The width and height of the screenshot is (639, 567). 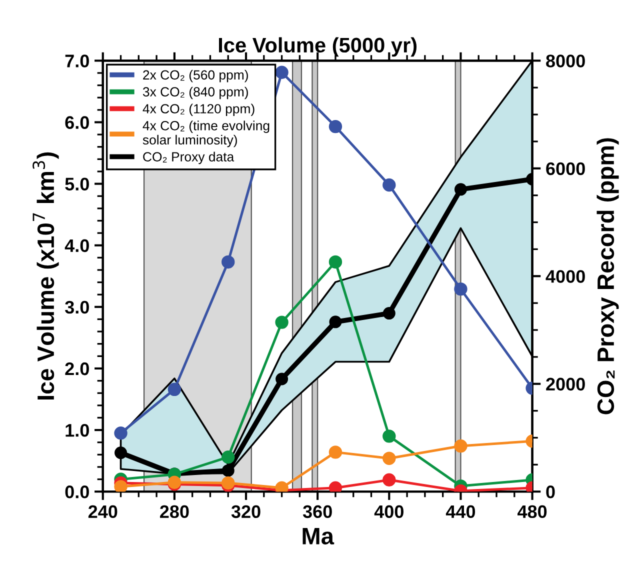 I want to click on x-tick-label: 240, so click(x=103, y=511).